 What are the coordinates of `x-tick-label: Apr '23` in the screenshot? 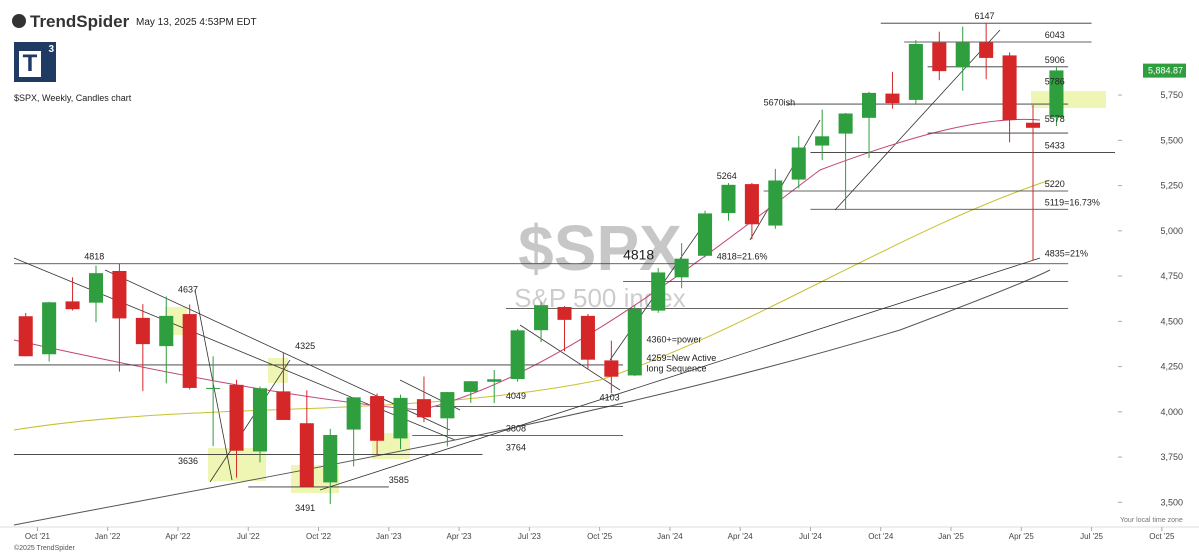 It's located at (460, 536).